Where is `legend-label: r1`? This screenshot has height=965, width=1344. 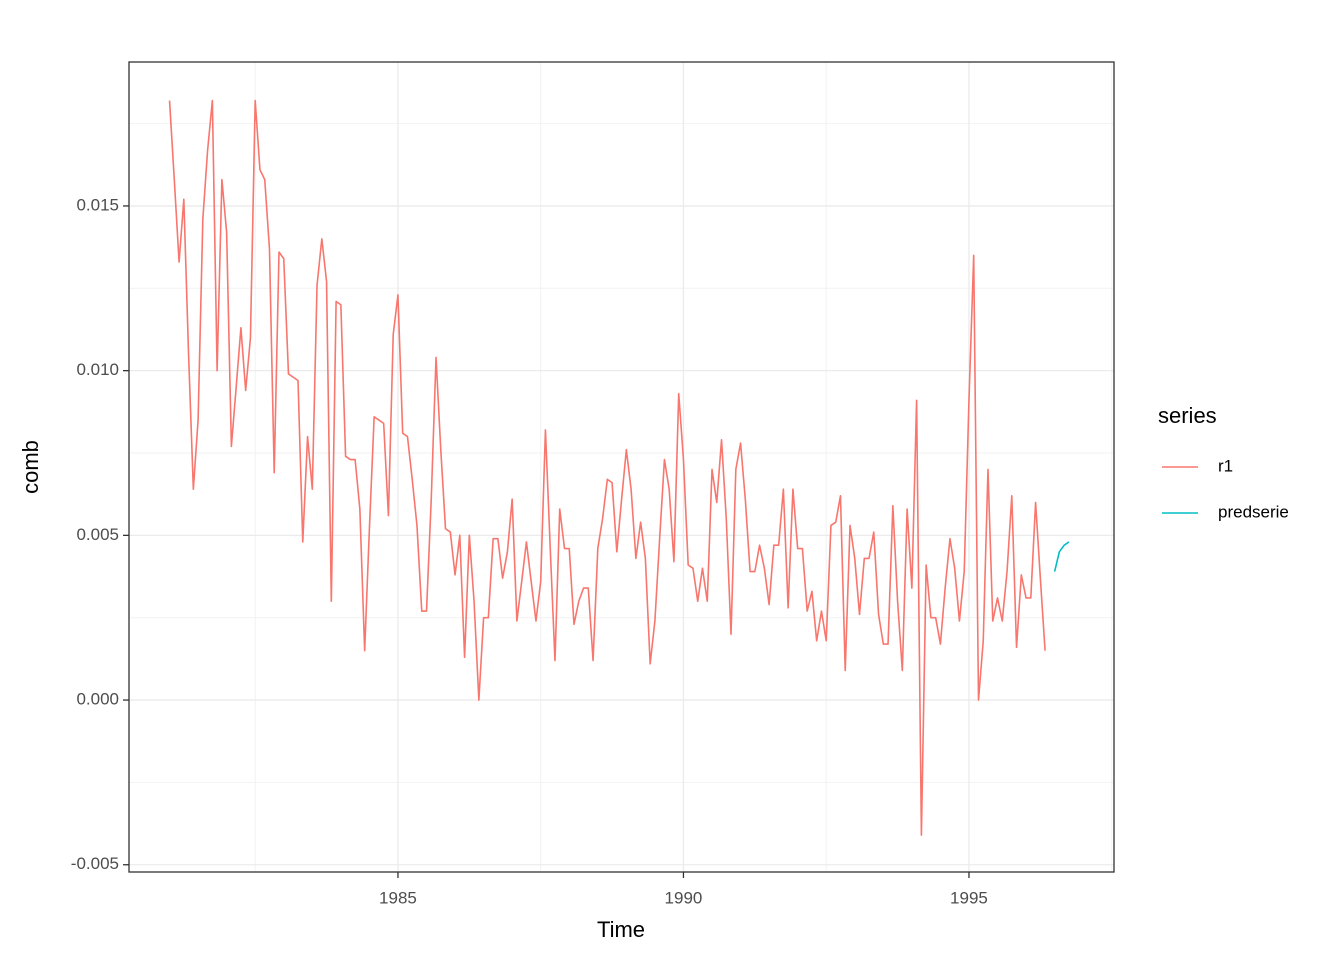 legend-label: r1 is located at coordinates (1225, 465).